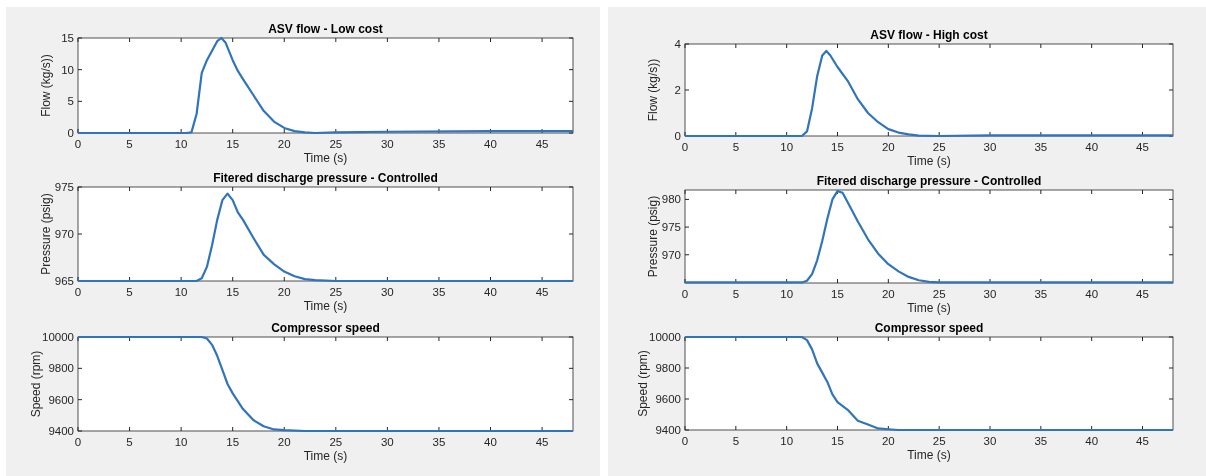 The height and width of the screenshot is (476, 1206). I want to click on y-tick-label: 4, so click(678, 44).